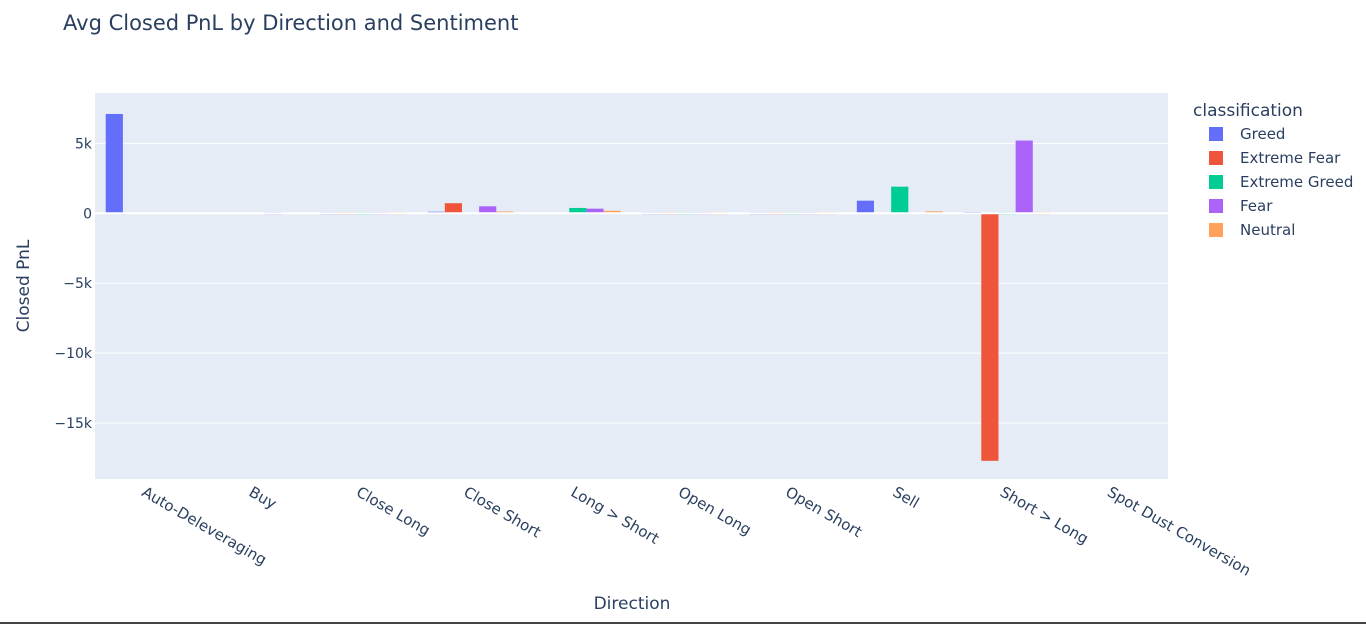  What do you see at coordinates (24, 285) in the screenshot?
I see `y-axis-label: Closed PnL` at bounding box center [24, 285].